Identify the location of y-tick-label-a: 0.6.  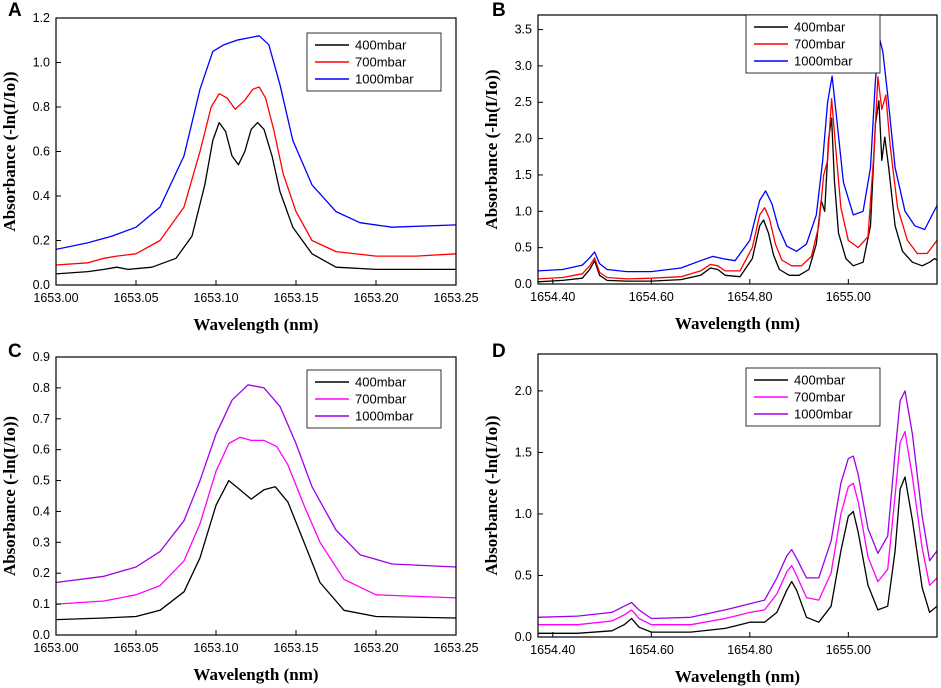
(41, 152).